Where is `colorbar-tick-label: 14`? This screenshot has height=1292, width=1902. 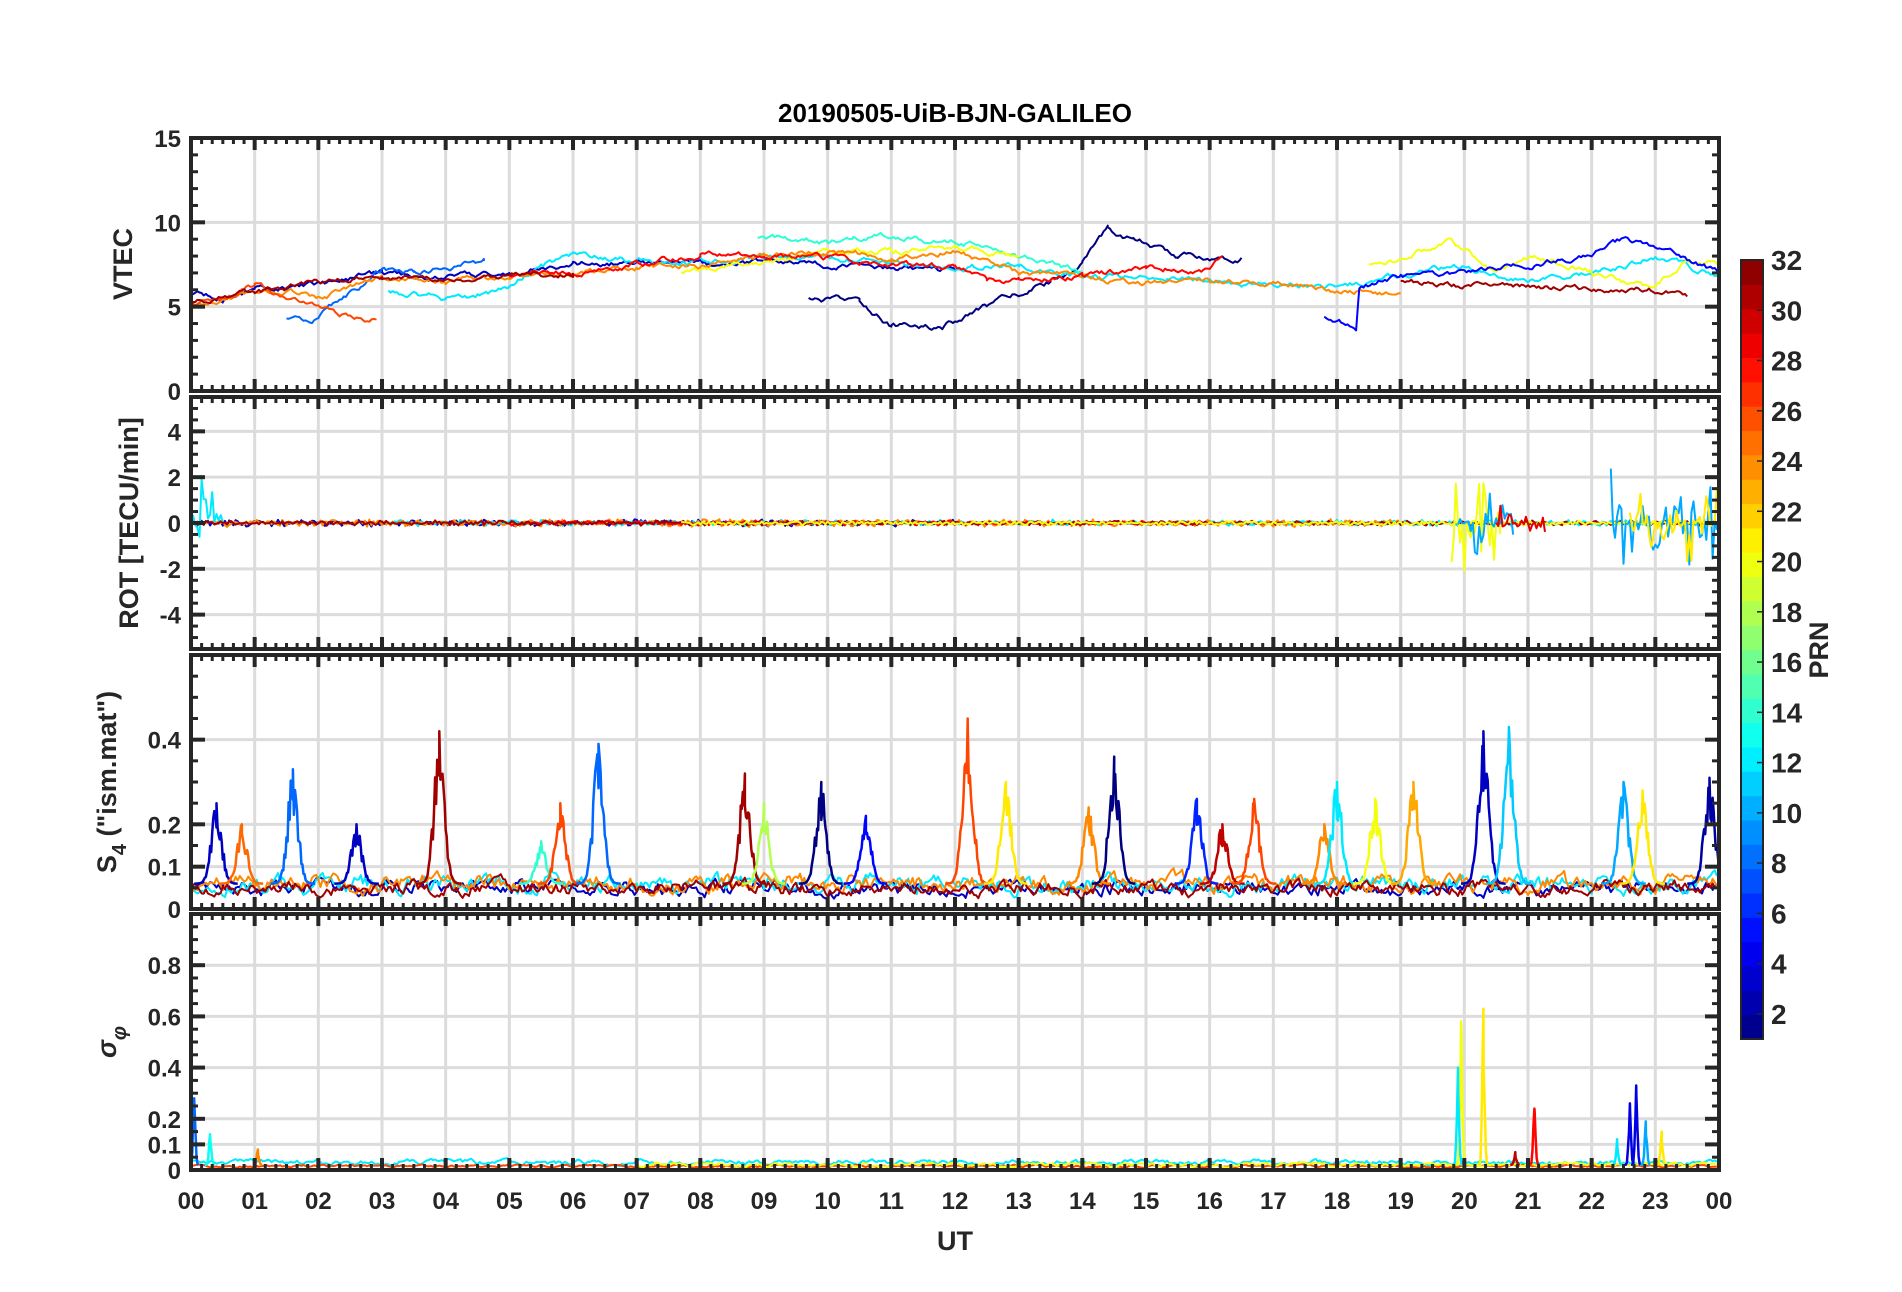
colorbar-tick-label: 14 is located at coordinates (1787, 712).